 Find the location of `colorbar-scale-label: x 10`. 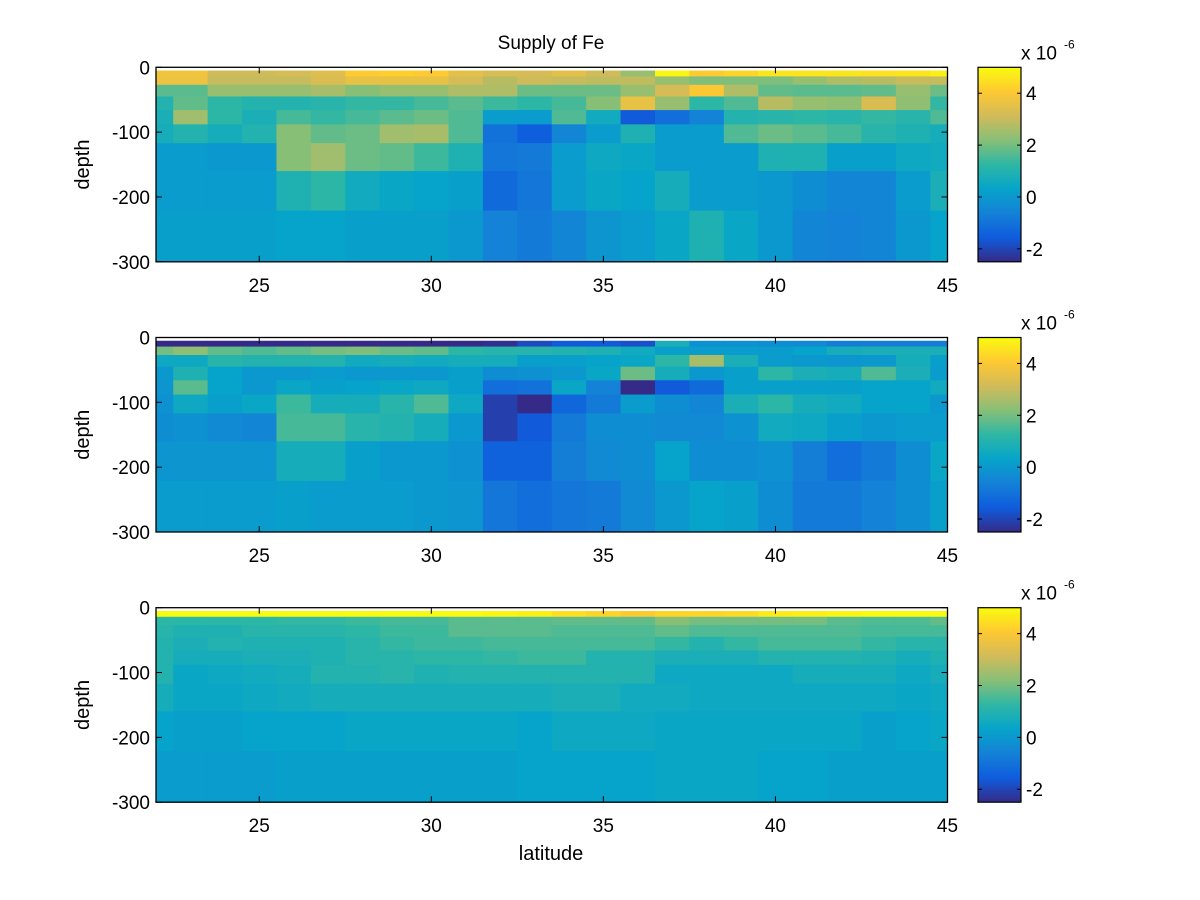

colorbar-scale-label: x 10 is located at coordinates (1039, 594).